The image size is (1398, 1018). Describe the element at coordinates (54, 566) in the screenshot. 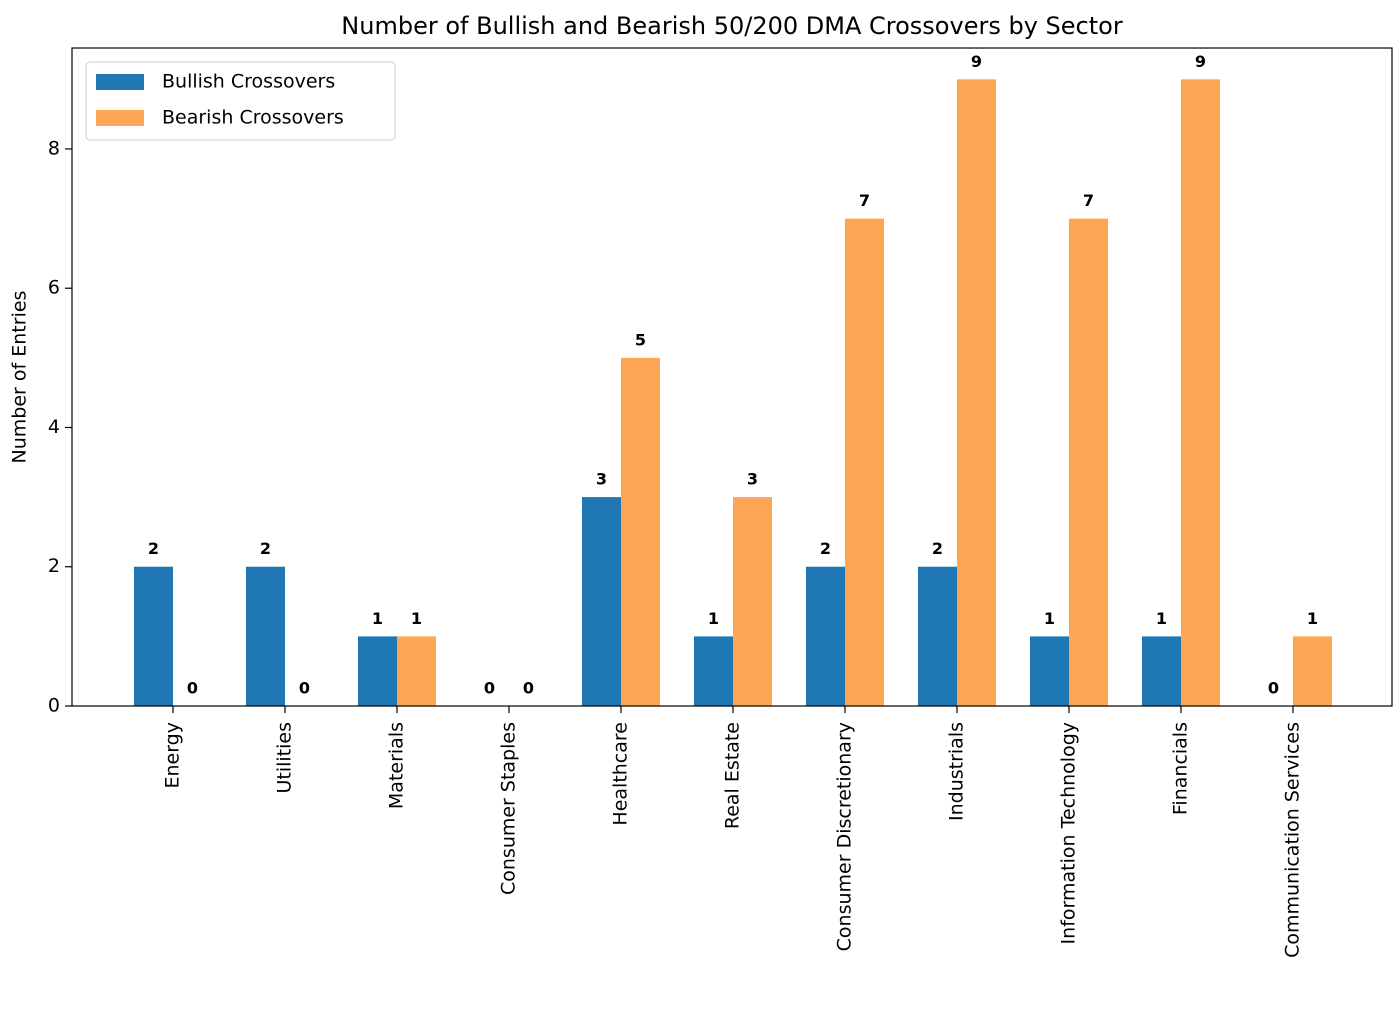

I see `y-tick-label: 2` at that location.